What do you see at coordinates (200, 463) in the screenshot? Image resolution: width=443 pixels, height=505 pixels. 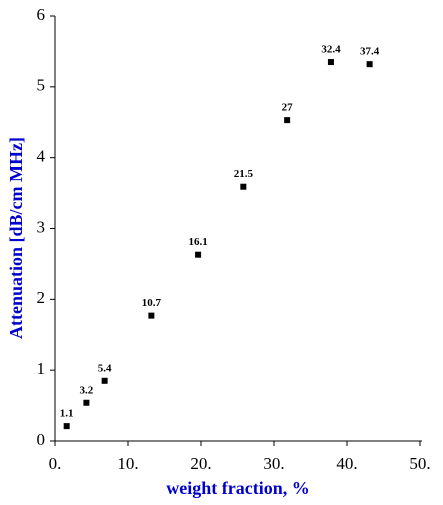 I see `x-tick-label: 20.` at bounding box center [200, 463].